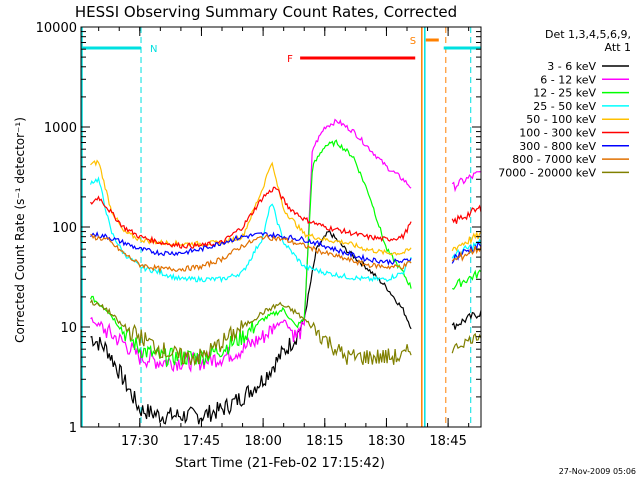 This screenshot has width=640, height=484. What do you see at coordinates (64, 228) in the screenshot?
I see `y-tick-label: 100` at bounding box center [64, 228].